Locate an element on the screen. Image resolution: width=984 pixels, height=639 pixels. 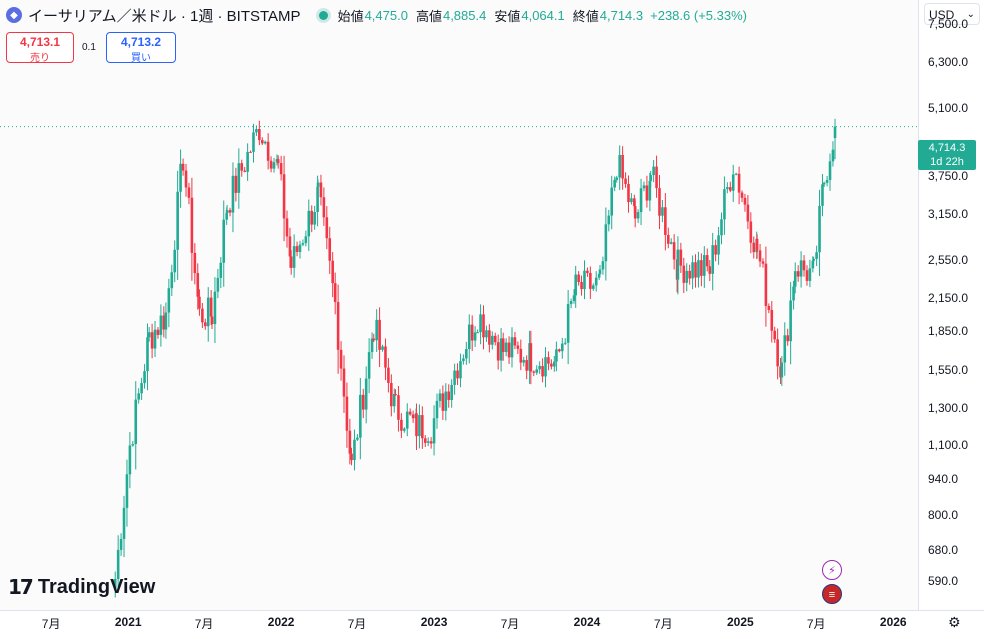
time-tick-label: 2021 is located at coordinates (128, 622).